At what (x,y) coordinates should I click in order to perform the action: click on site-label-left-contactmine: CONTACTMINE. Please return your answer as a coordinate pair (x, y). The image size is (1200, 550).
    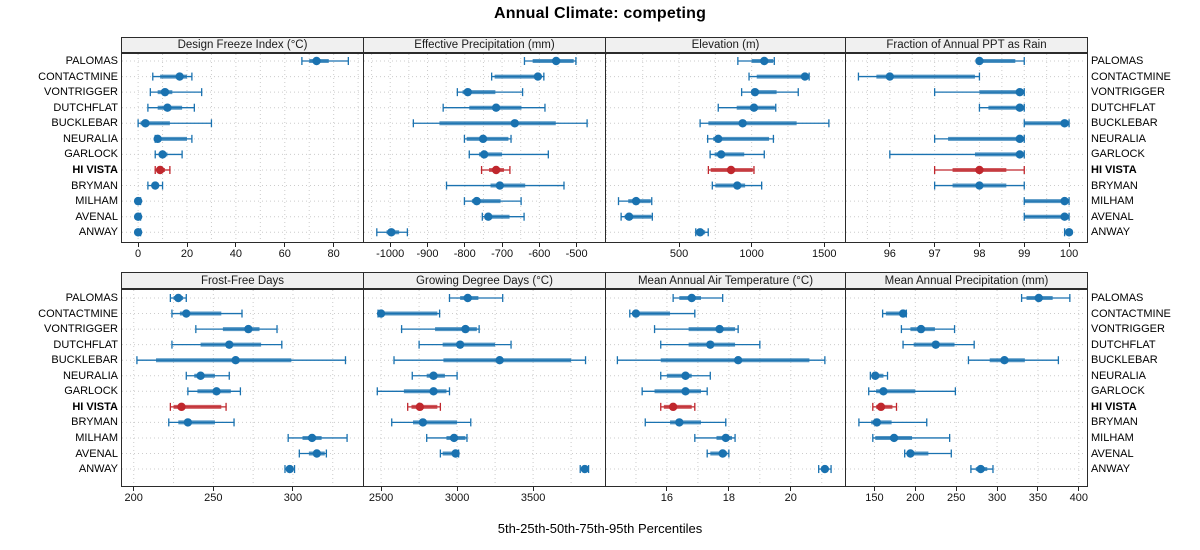
    Looking at the image, I should click on (78, 76).